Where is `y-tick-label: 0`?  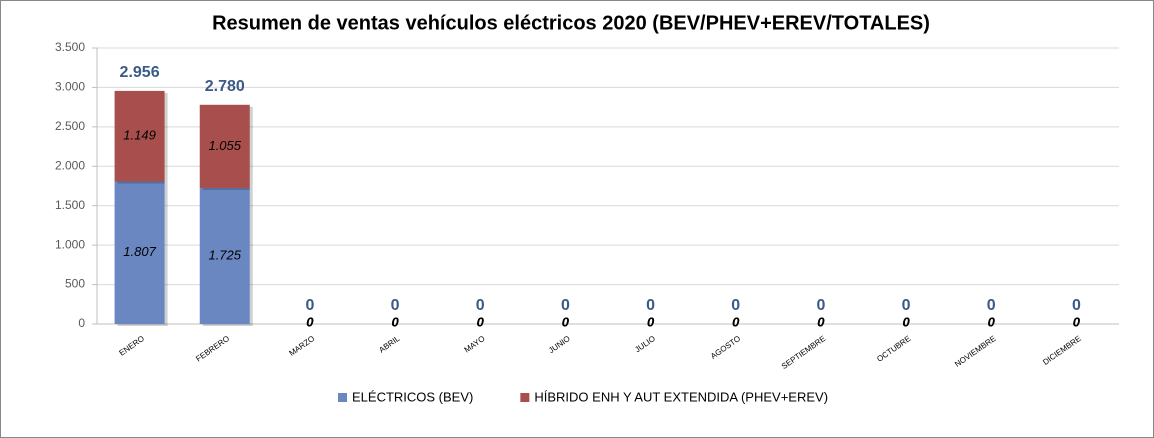 y-tick-label: 0 is located at coordinates (81, 323).